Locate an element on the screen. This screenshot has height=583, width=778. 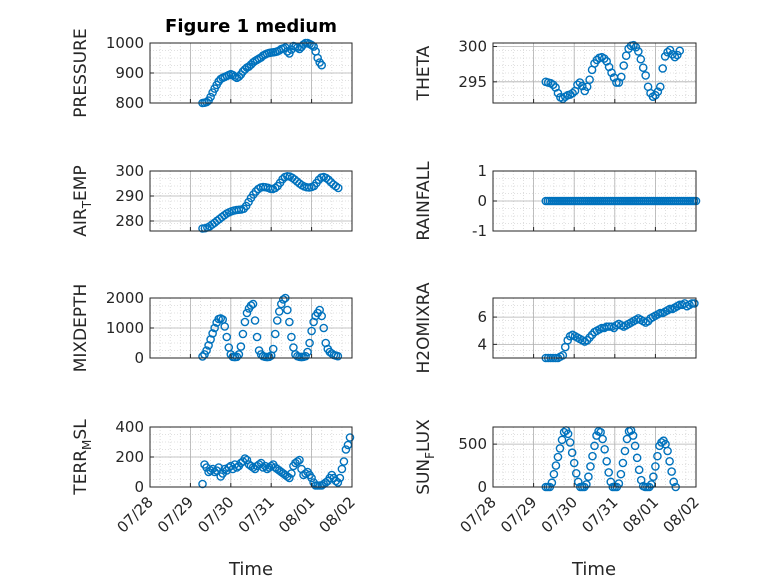
y-tick-label: 400 is located at coordinates (129, 427).